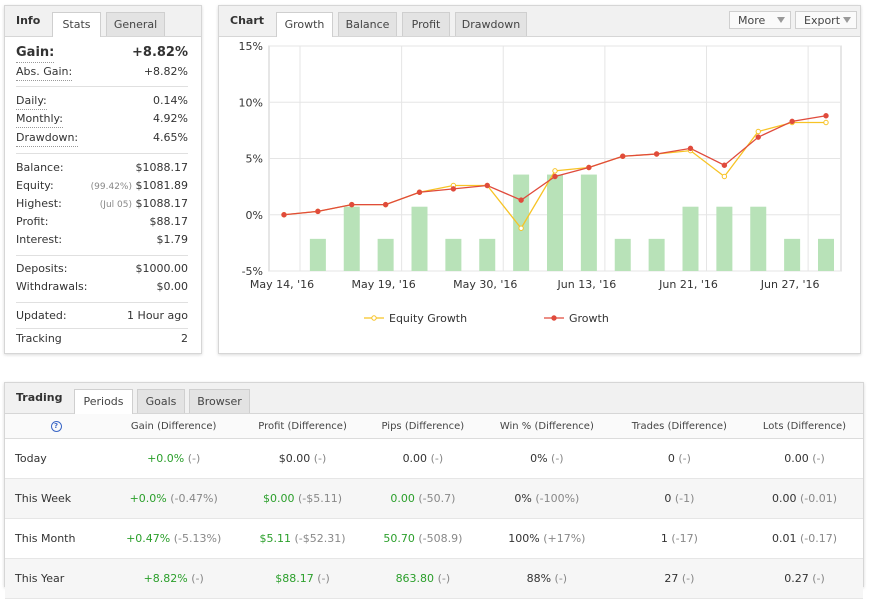 This screenshot has width=870, height=599. I want to click on table-cell: 1 (-17), so click(679, 538).